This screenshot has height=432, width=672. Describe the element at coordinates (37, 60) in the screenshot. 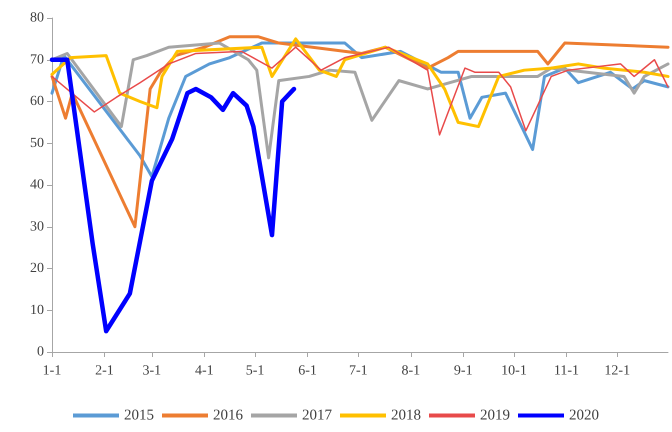

I see `y-tick-label: 70` at that location.